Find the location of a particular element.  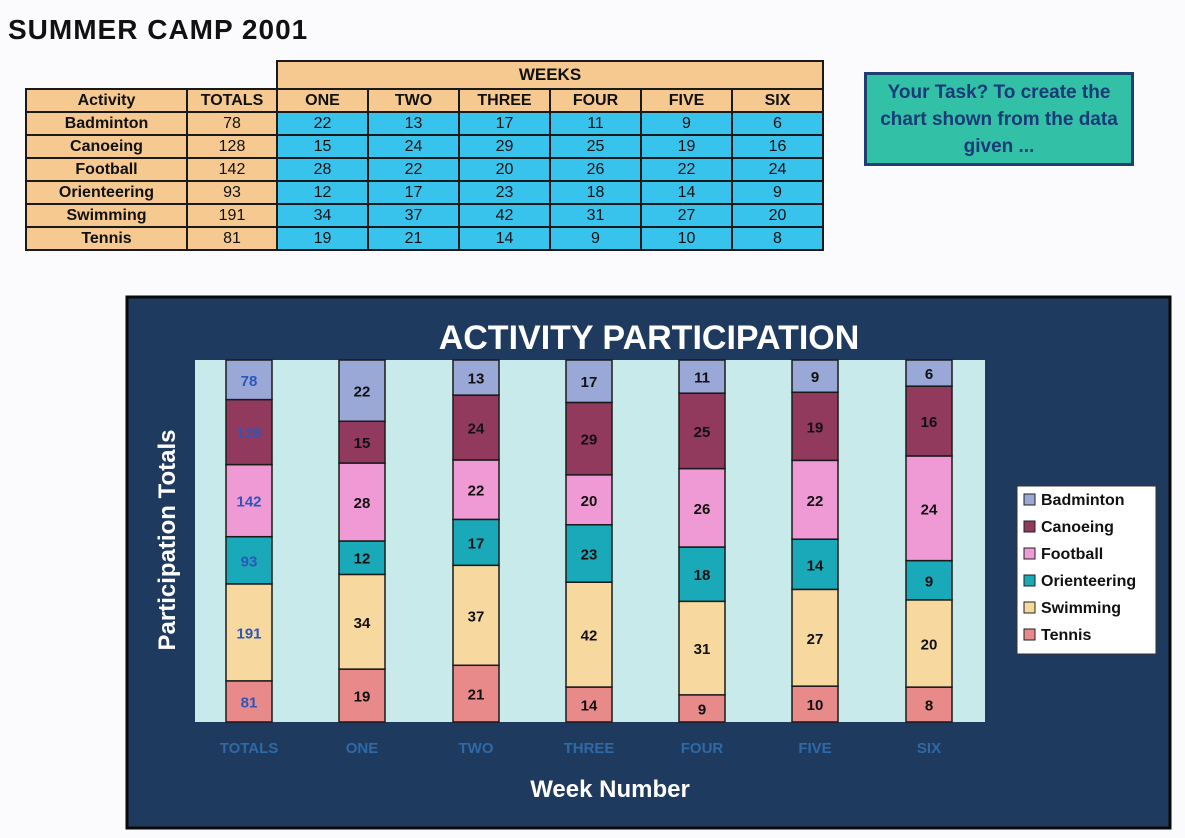

table-row: Swimming 191 34 37 42 31 27 20 is located at coordinates (424, 215).